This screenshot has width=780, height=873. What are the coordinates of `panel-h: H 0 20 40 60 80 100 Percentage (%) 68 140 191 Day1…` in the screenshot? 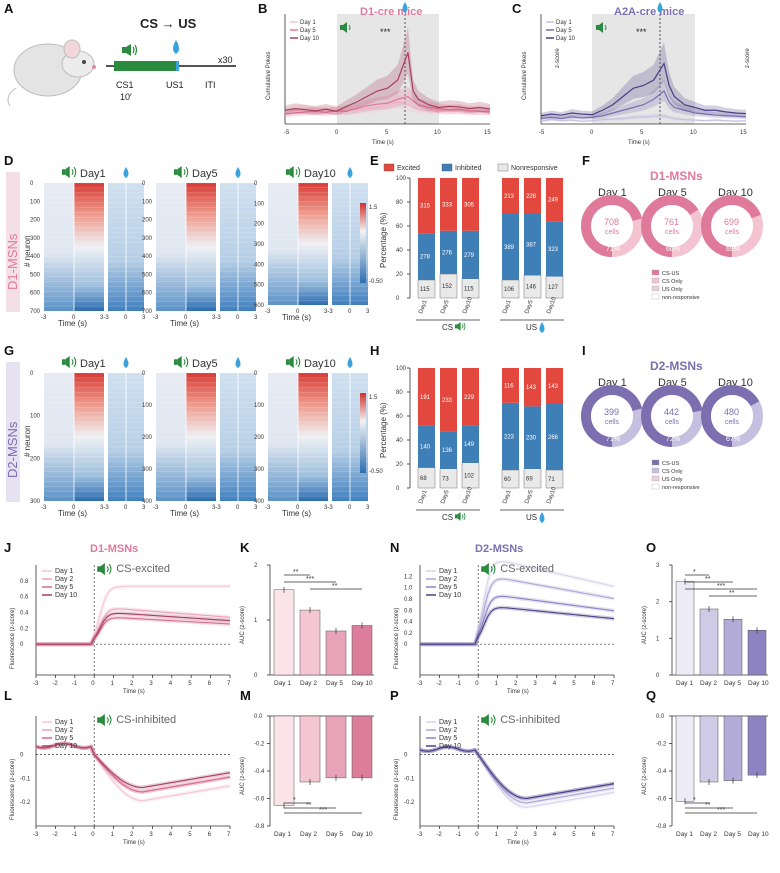 It's located at (467, 433).